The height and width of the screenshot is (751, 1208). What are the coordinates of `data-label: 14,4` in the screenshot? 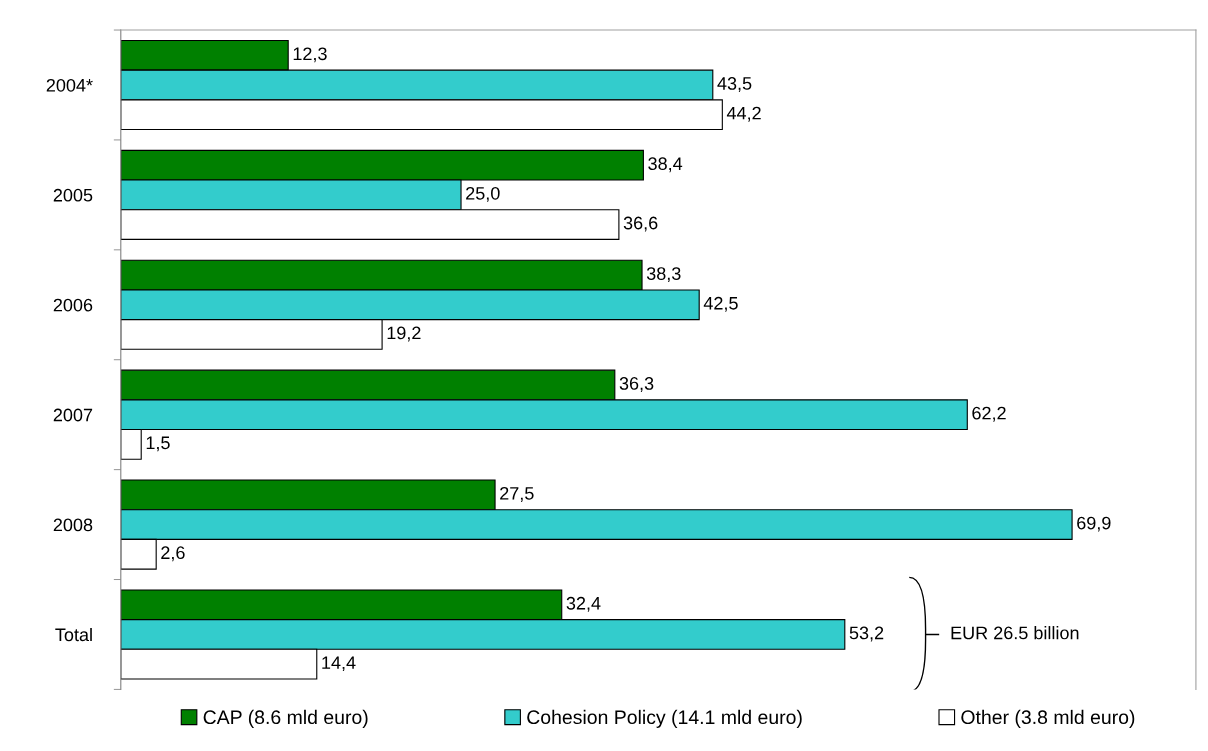 It's located at (339, 664).